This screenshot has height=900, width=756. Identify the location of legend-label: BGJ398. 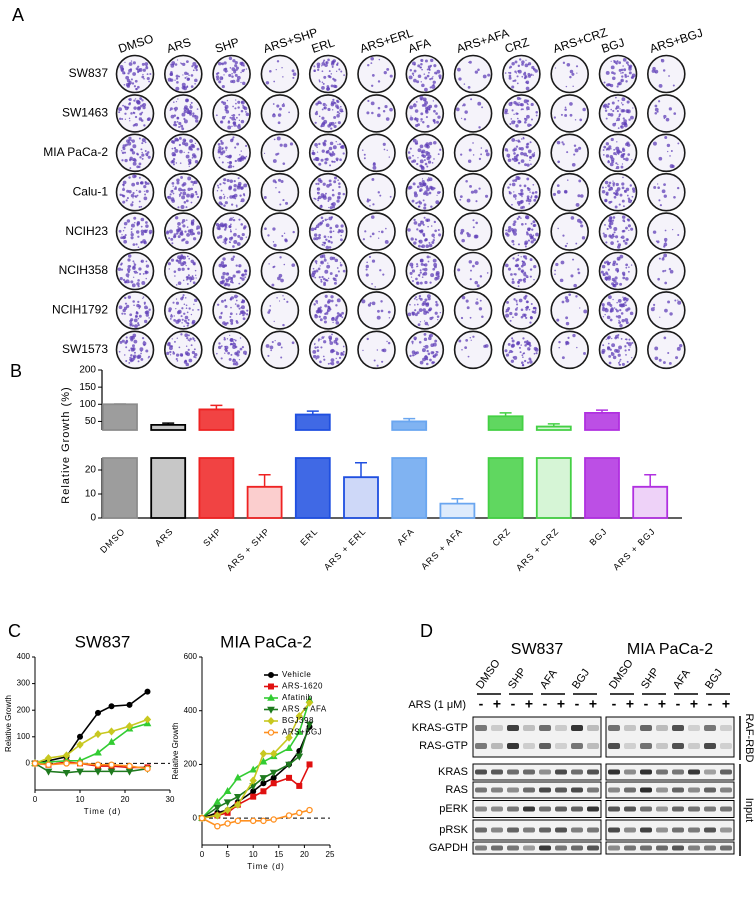
(298, 720).